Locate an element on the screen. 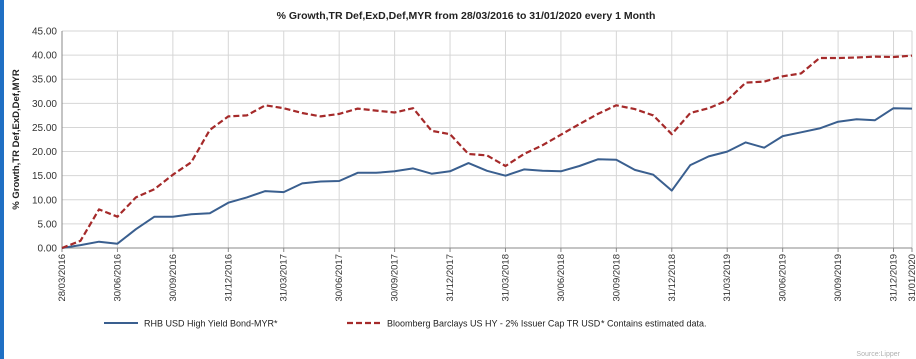 The width and height of the screenshot is (916, 359). x-tick-label: 30/09/2019 is located at coordinates (838, 278).